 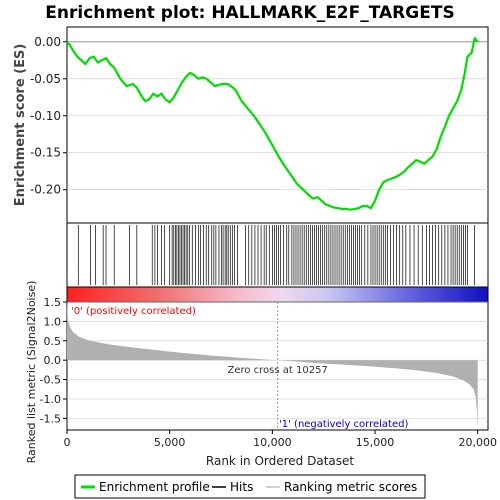 I want to click on x-tick-label: 10,000, so click(x=272, y=442).